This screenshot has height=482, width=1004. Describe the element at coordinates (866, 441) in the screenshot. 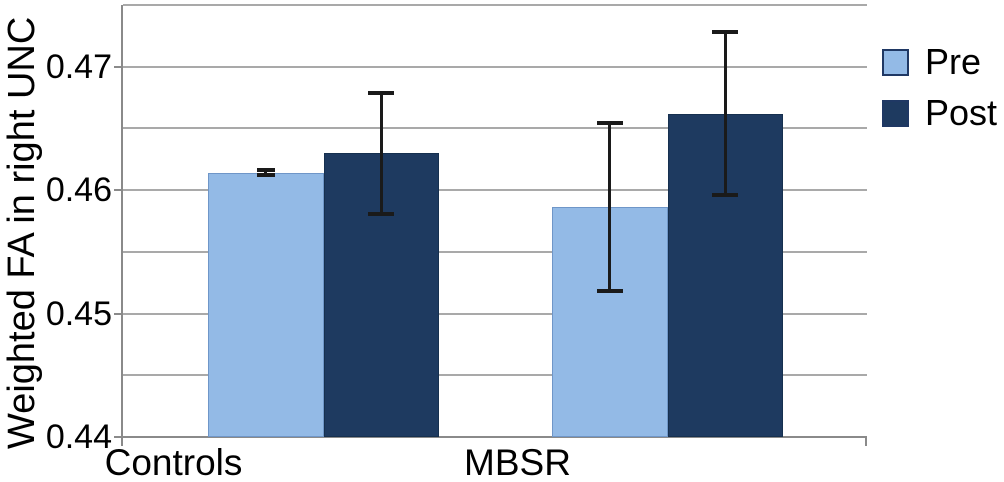

I see `x-axis-end-tick` at that location.